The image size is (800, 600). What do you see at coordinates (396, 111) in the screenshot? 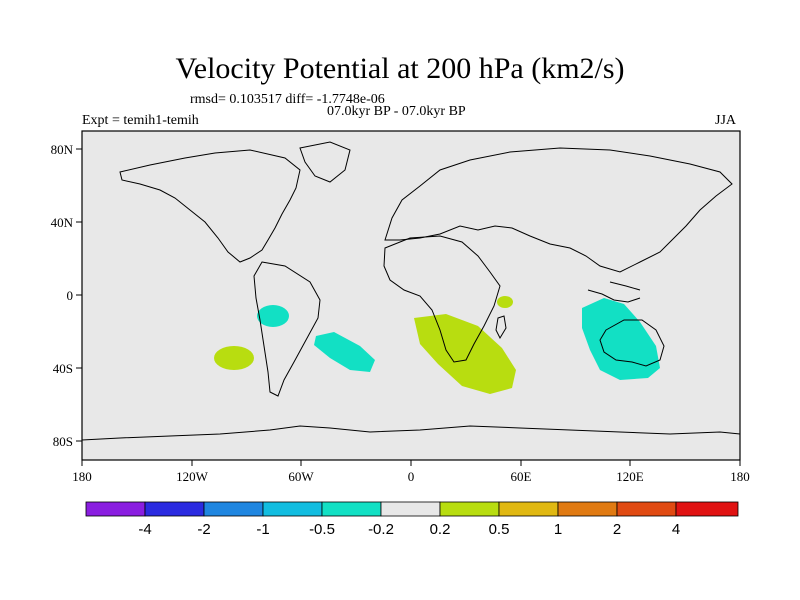
I see `period-label: 07.0kyr BP - 07.0kyr BP` at bounding box center [396, 111].